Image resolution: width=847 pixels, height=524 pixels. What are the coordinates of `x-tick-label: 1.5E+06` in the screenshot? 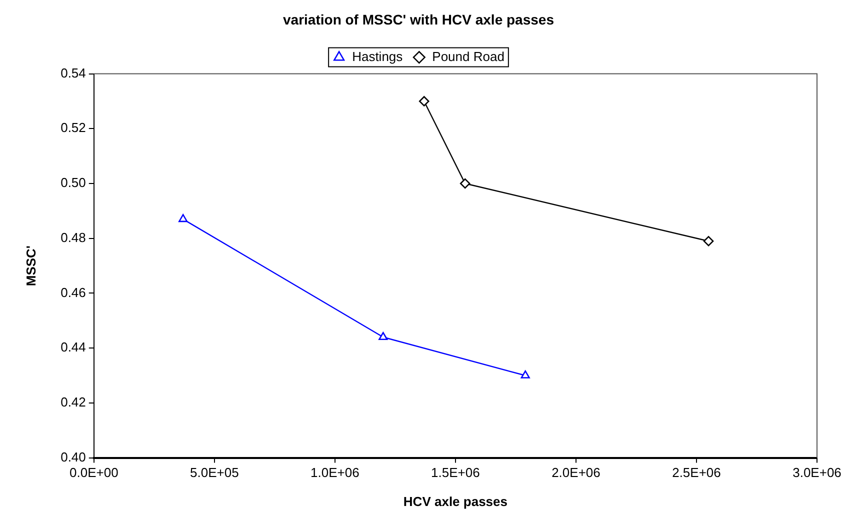 It's located at (455, 472).